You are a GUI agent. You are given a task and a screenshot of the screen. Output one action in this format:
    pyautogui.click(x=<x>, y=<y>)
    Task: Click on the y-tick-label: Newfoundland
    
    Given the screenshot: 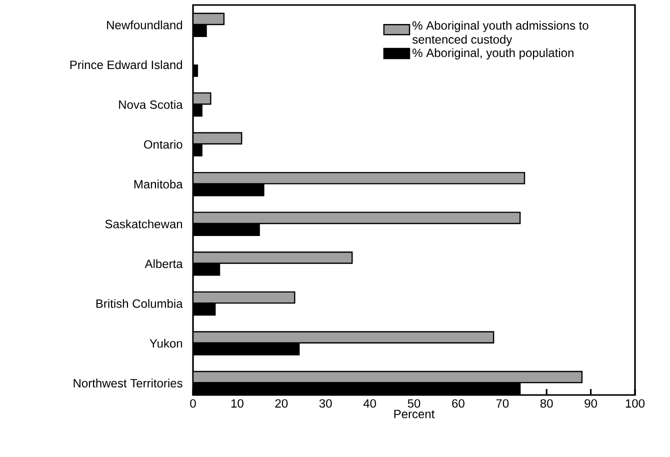 What is the action you would take?
    pyautogui.click(x=144, y=25)
    